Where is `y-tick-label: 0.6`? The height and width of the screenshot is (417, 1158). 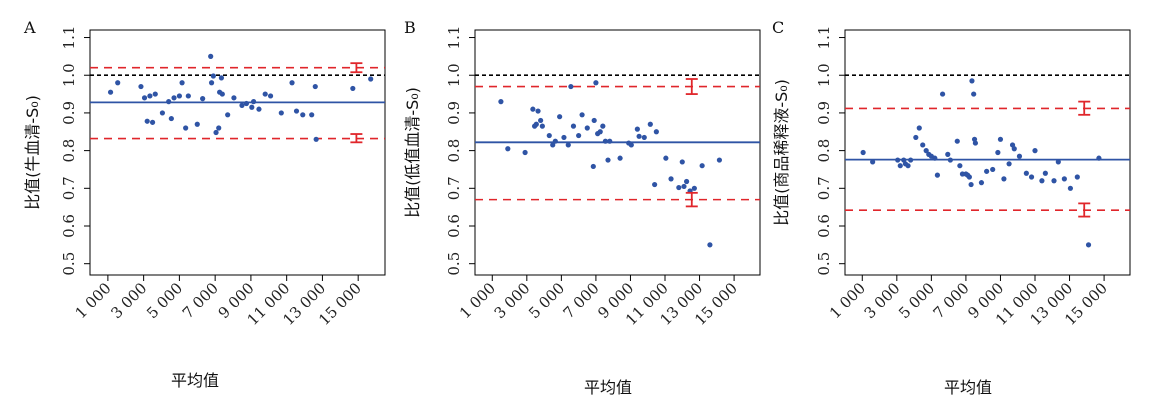 y-tick-label: 0.6 is located at coordinates (454, 226).